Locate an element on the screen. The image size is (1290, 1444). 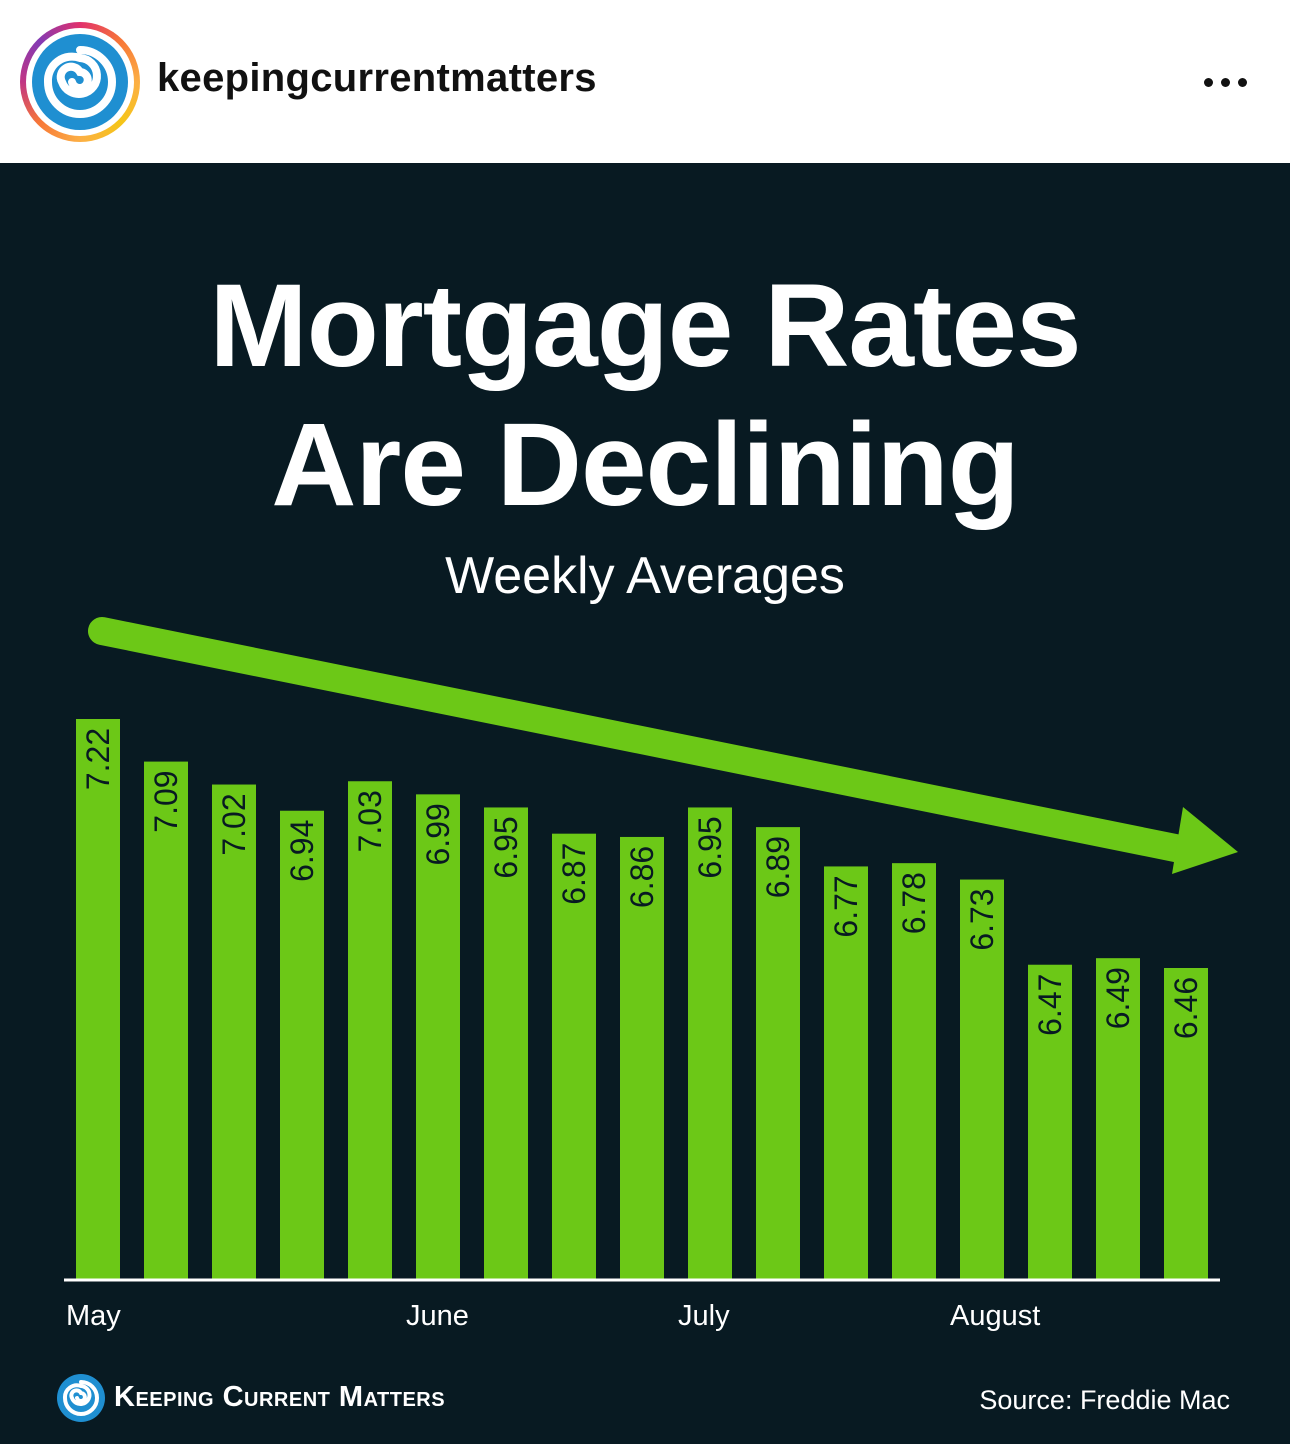
post-username: keepingcurrentmatters is located at coordinates (377, 78).